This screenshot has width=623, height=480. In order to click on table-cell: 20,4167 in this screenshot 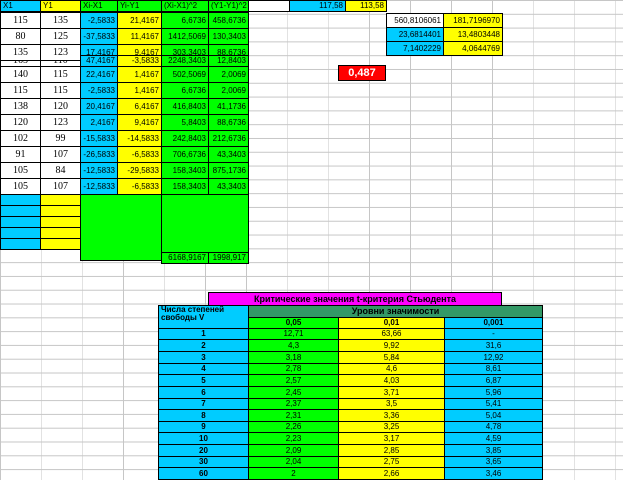, I will do `click(99, 106)`.